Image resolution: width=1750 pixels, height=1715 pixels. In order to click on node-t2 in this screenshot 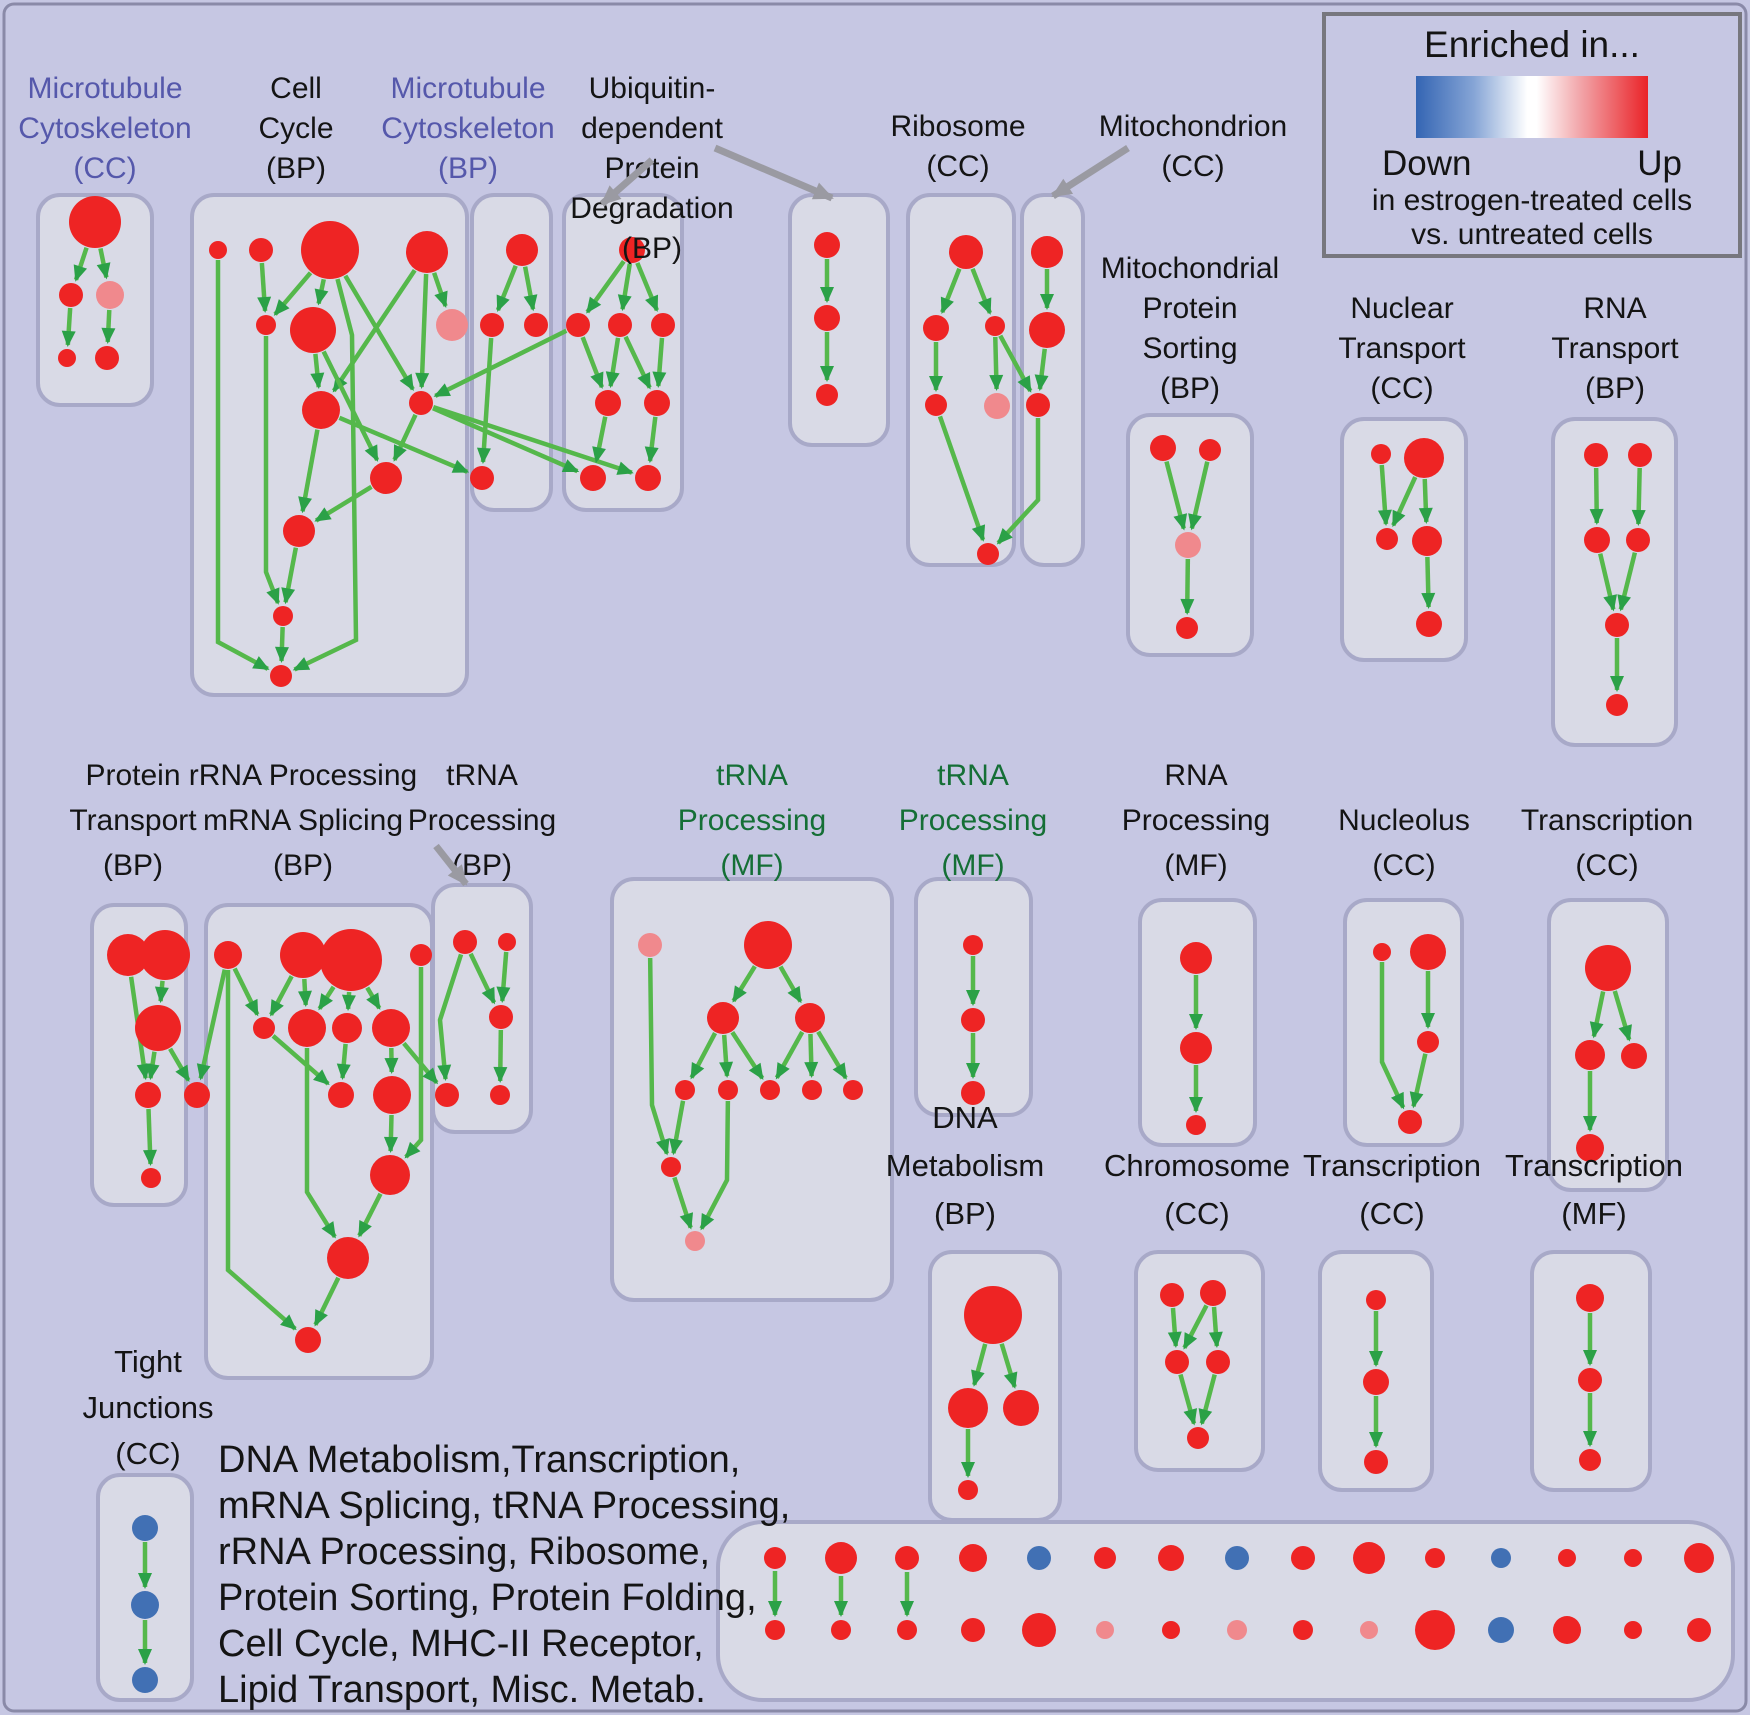, I will do `click(303, 955)`.